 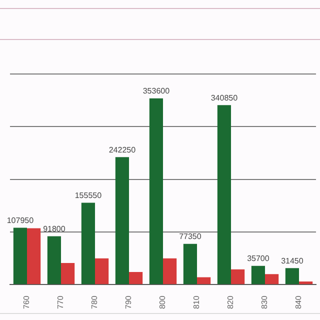 I want to click on x-tick-label: 830, so click(x=265, y=302).